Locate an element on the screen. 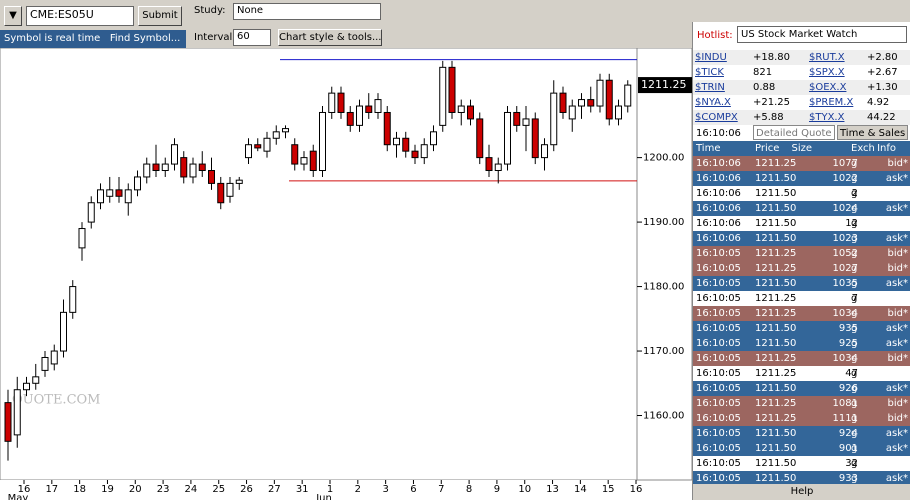  ts-cell: 1027 is located at coordinates (845, 268).